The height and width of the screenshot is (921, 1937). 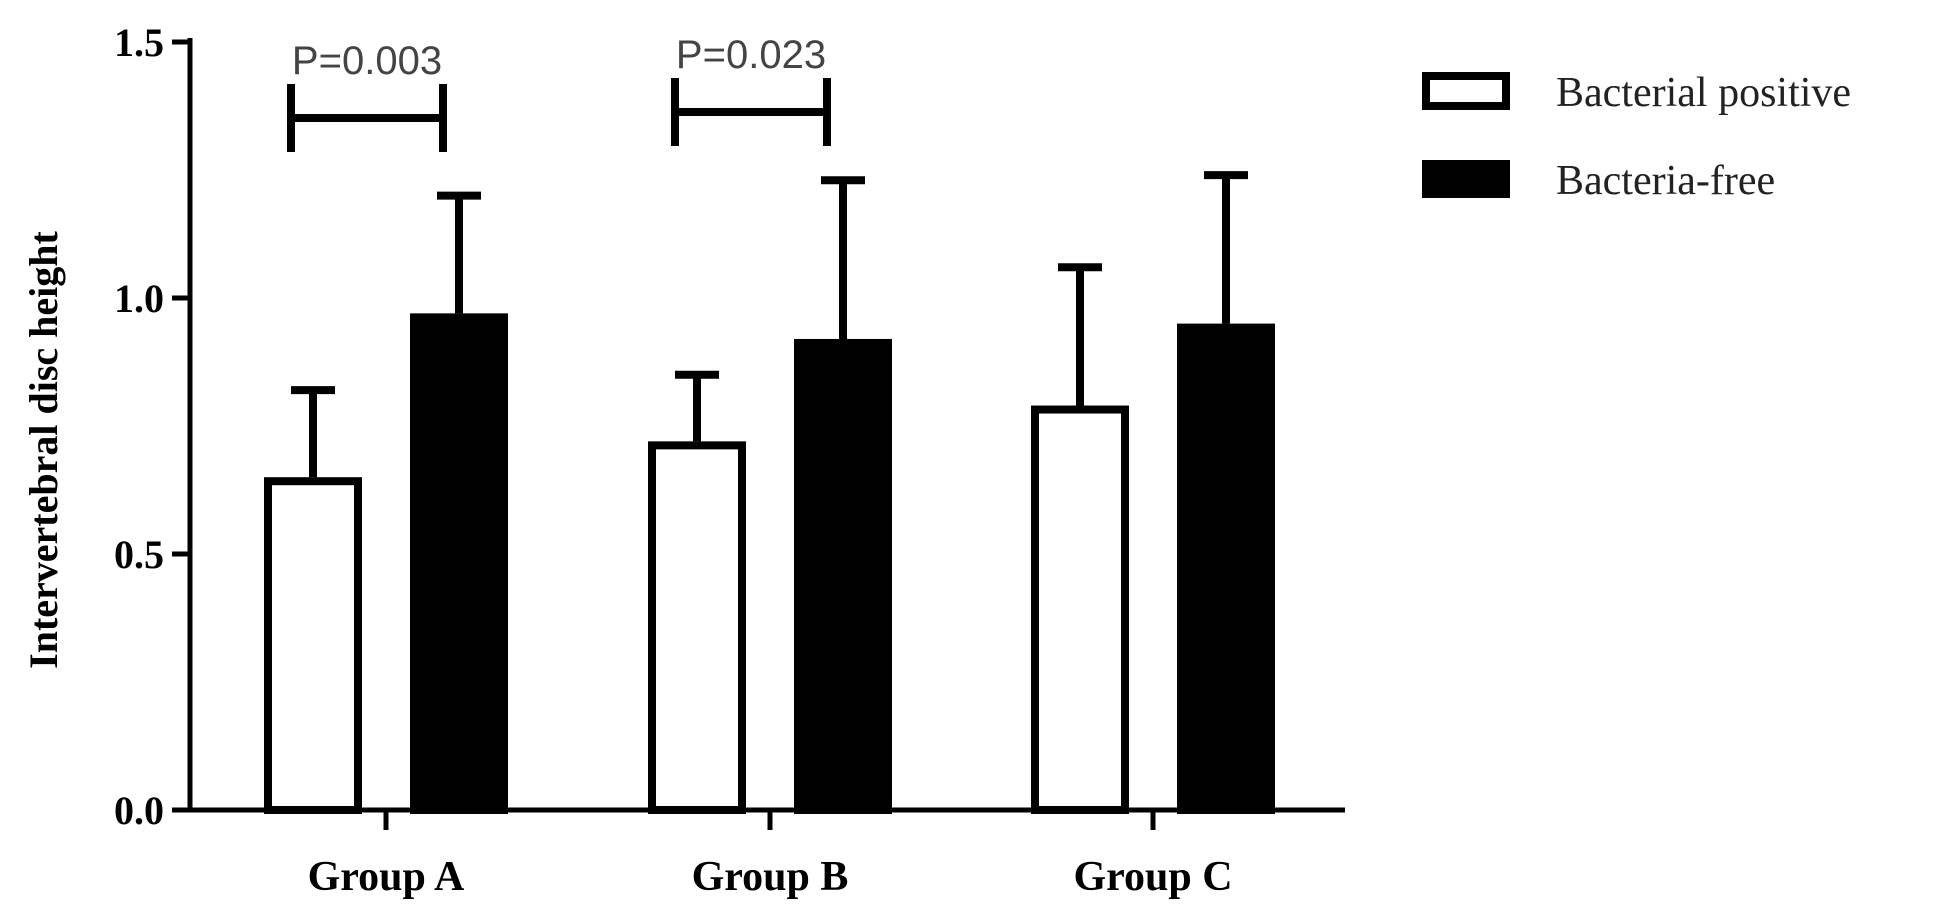 I want to click on p-value-label: P=0.003, so click(x=367, y=61).